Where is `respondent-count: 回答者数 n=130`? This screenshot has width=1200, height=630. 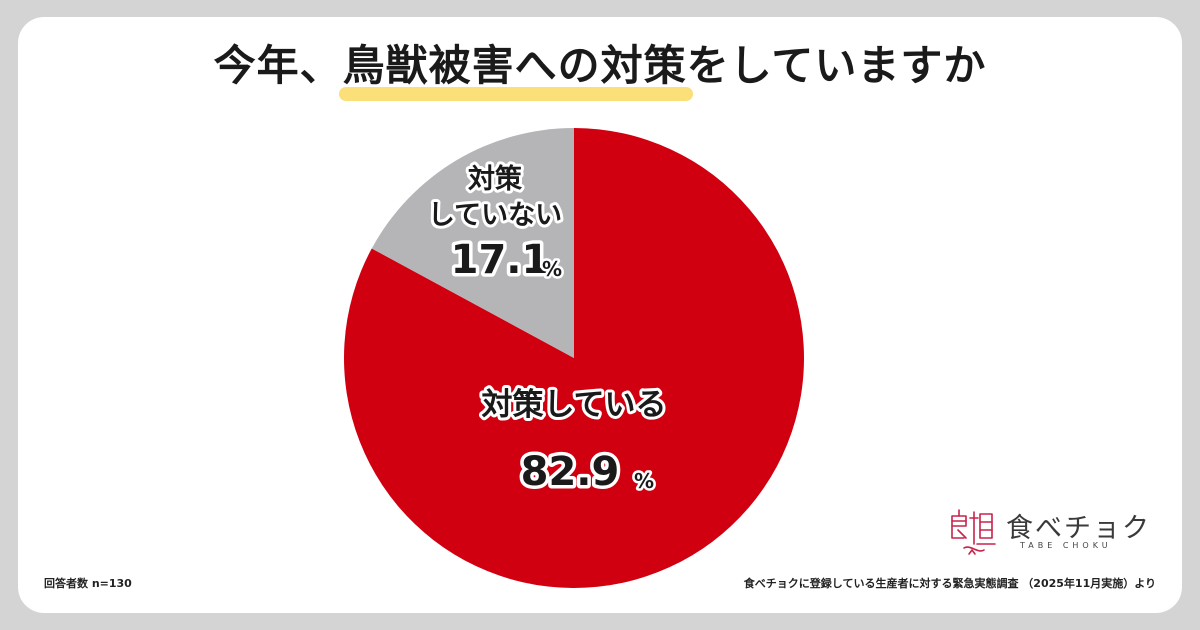
respondent-count: 回答者数 n=130 is located at coordinates (88, 583).